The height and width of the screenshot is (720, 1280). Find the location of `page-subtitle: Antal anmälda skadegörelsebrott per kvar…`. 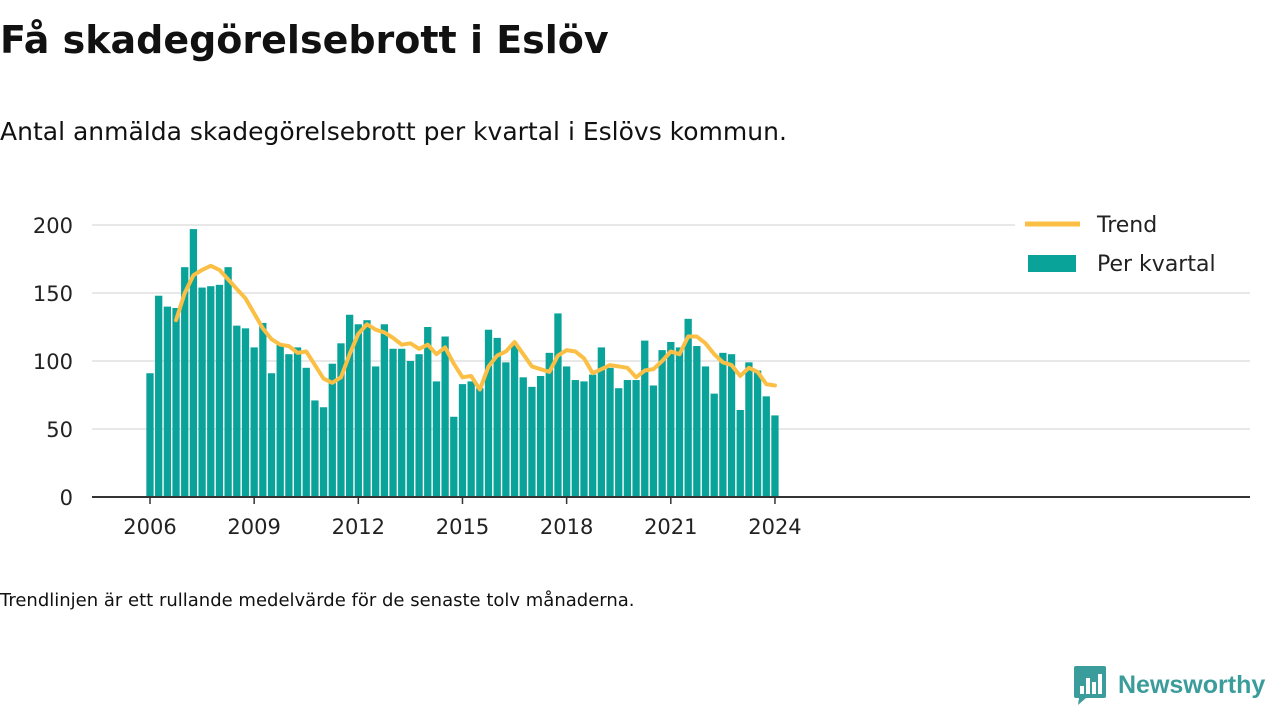

page-subtitle: Antal anmälda skadegörelsebrott per kvar… is located at coordinates (393, 131).